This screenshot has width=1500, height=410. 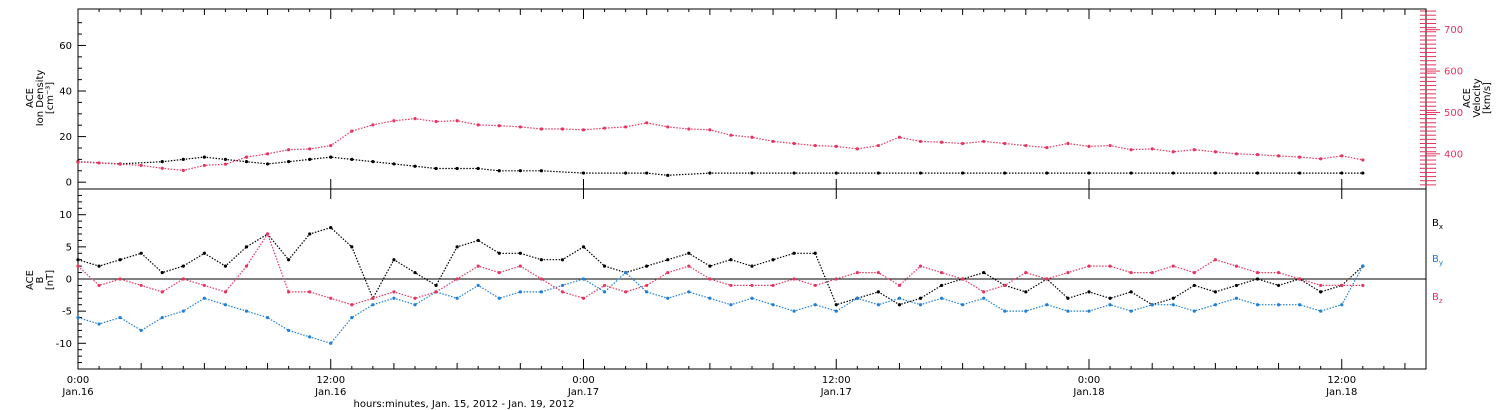 What do you see at coordinates (1453, 154) in the screenshot?
I see `velocity-tick-label: 400` at bounding box center [1453, 154].